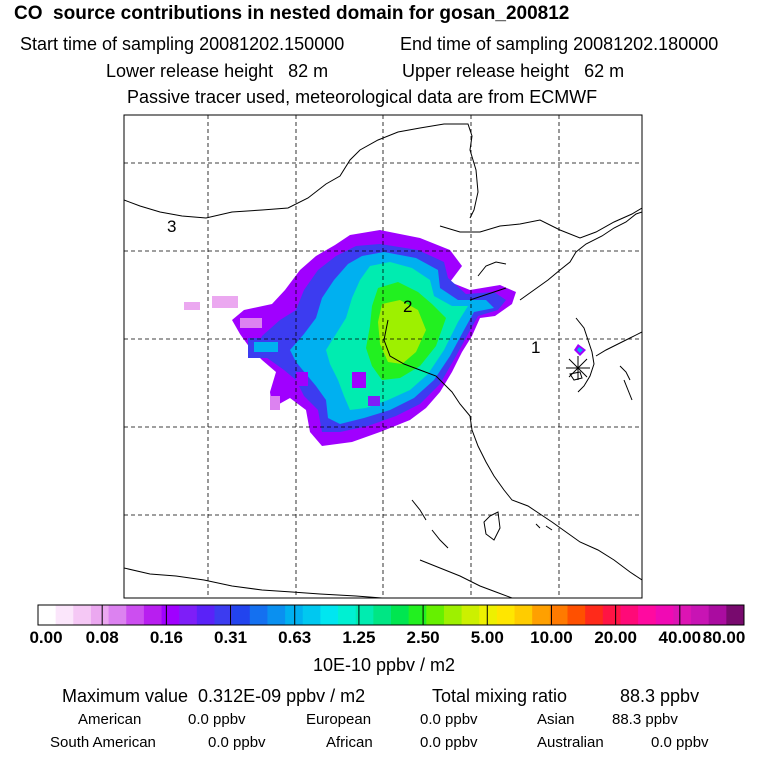 The width and height of the screenshot is (768, 768). Describe the element at coordinates (535, 347) in the screenshot. I see `region-label-1: 1` at that location.